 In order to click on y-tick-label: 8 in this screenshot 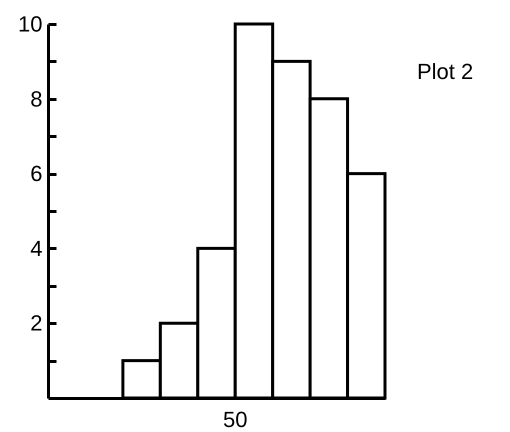, I will do `click(36, 99)`.